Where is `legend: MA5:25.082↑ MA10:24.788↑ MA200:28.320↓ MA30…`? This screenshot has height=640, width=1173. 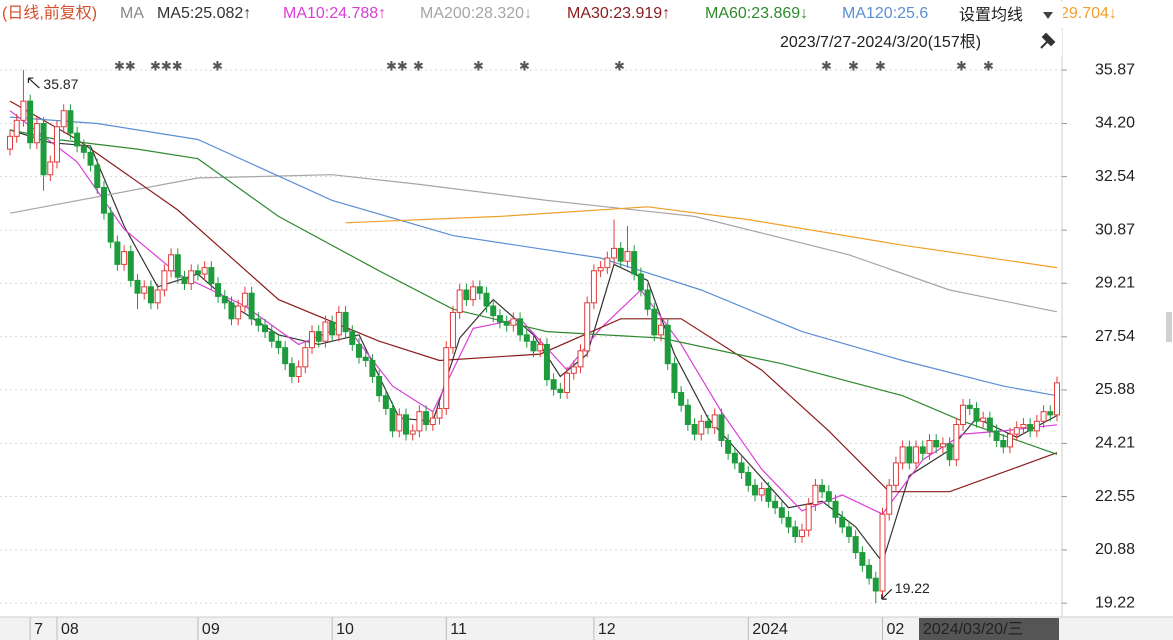
legend: MA5:25.082↑ MA10:24.788↑ MA200:28.320↓ MA30… is located at coordinates (637, 13).